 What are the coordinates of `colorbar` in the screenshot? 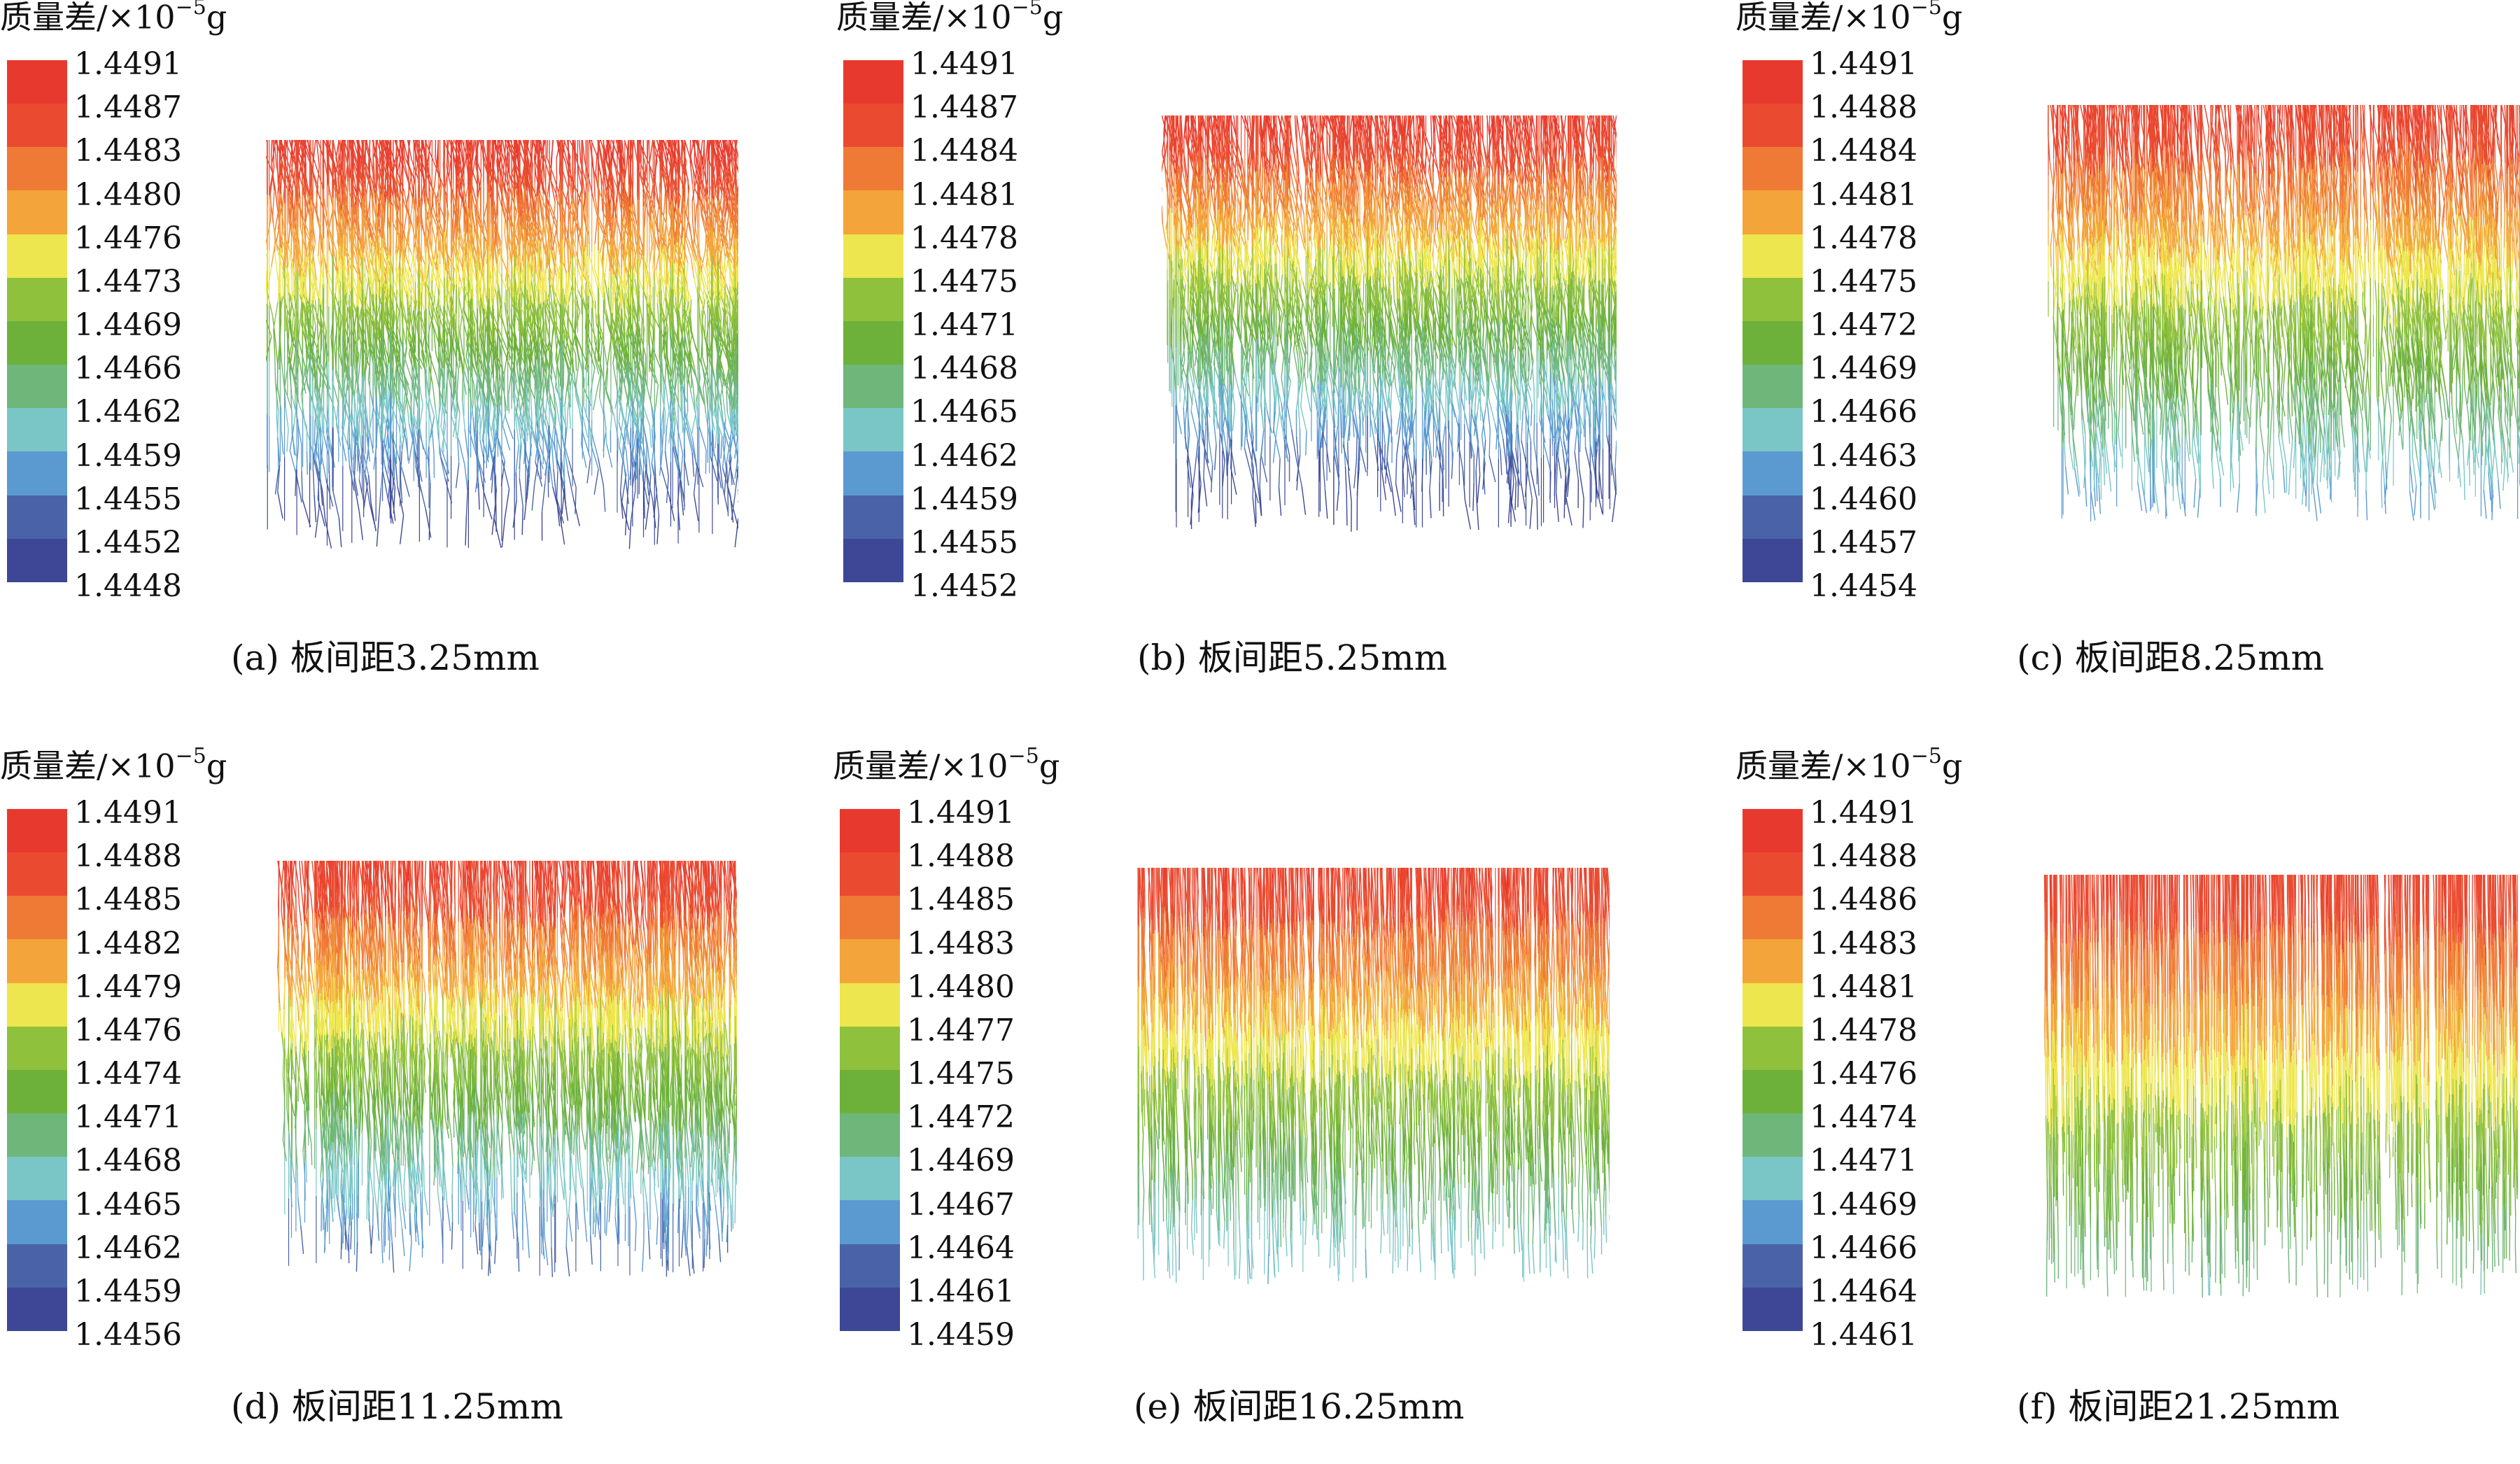 It's located at (37, 321).